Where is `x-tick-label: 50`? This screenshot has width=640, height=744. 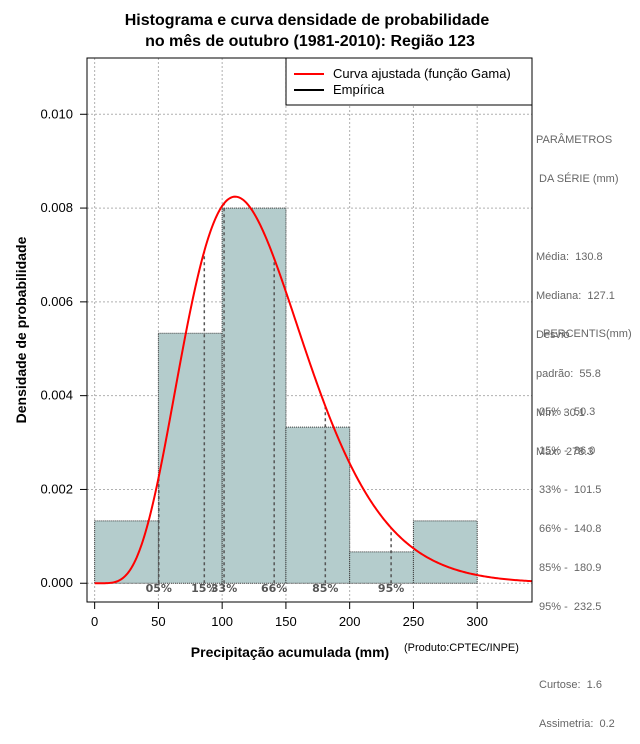
x-tick-label: 50 is located at coordinates (158, 621).